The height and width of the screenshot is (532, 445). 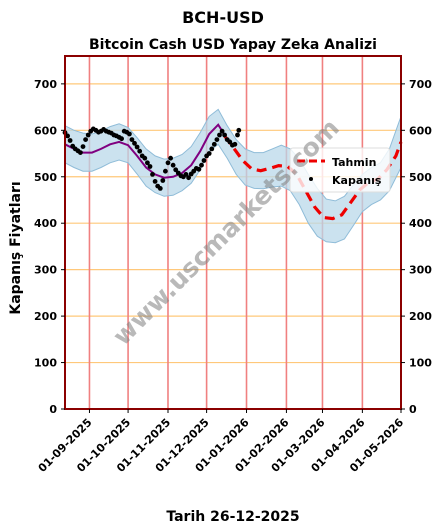 I want to click on y-tick-label-left: 500, so click(x=45, y=177).